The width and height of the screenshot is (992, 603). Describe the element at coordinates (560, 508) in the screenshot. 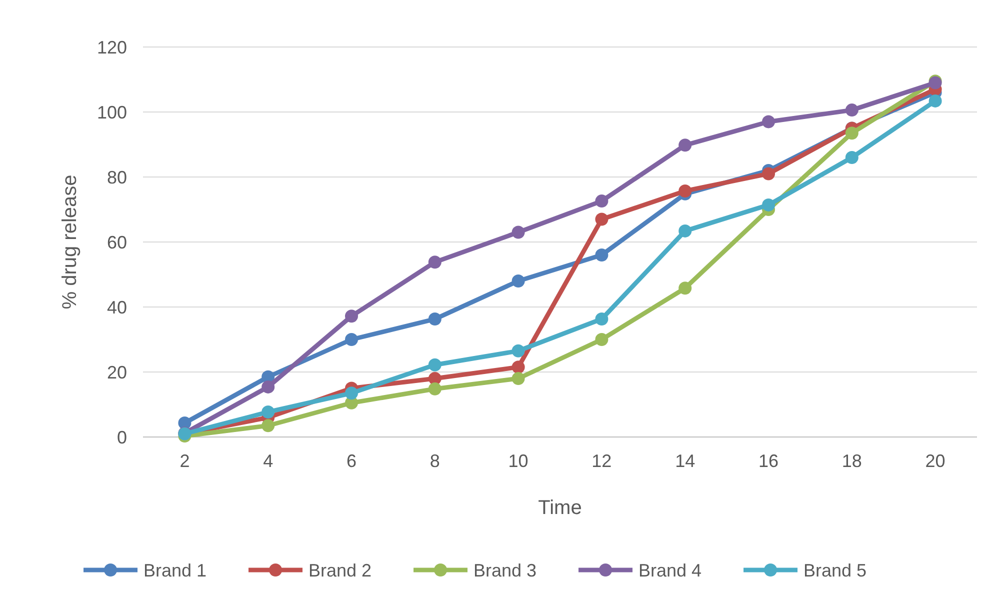

I see `x-axis-title: Time` at that location.